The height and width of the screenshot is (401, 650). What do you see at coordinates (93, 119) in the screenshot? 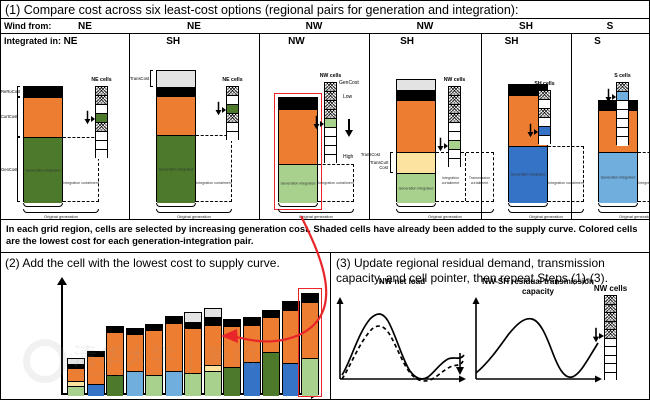
I see `cell-pointer-triangle-icon` at bounding box center [93, 119].